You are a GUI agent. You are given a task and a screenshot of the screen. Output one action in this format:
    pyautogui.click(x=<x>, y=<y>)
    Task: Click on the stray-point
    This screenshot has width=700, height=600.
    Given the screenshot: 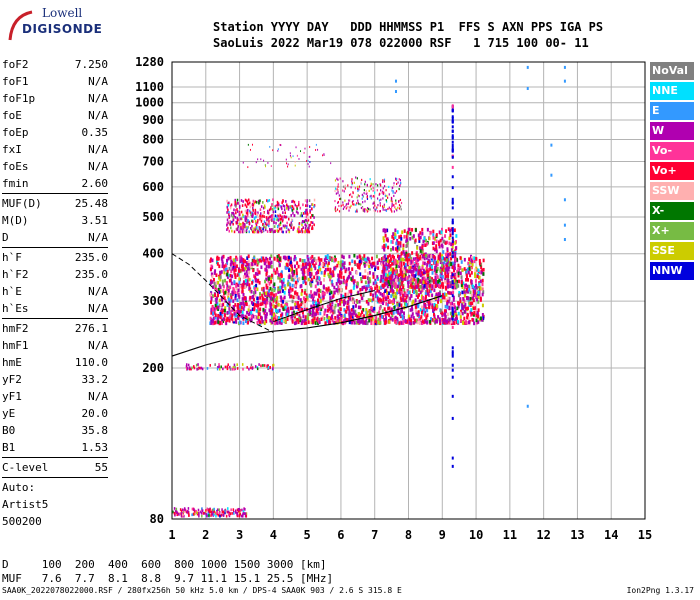 What is the action you would take?
    pyautogui.click(x=564, y=67)
    